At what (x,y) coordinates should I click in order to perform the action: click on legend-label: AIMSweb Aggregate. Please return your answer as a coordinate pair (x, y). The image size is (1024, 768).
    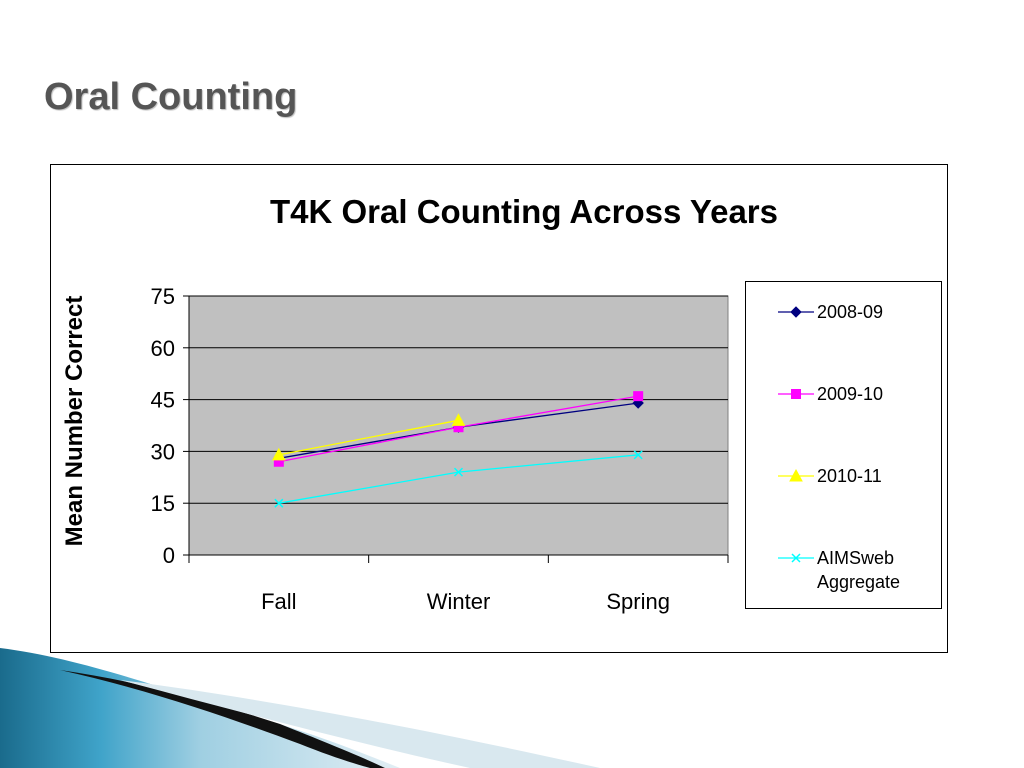
    Looking at the image, I should click on (859, 570).